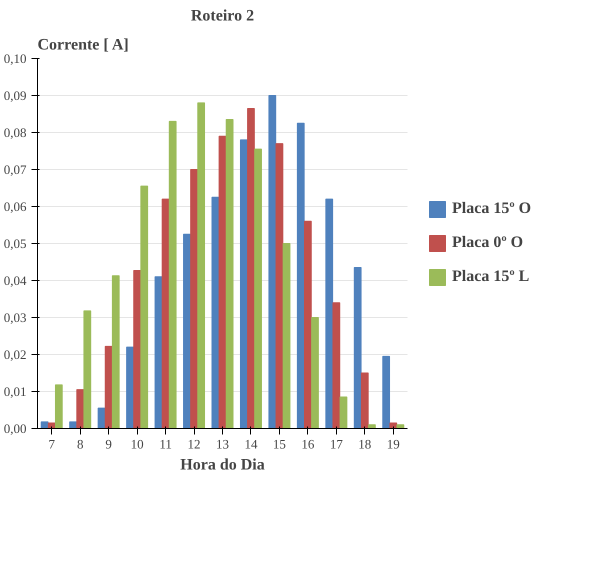  Describe the element at coordinates (15, 58) in the screenshot. I see `y-tick-label: 0,10` at that location.